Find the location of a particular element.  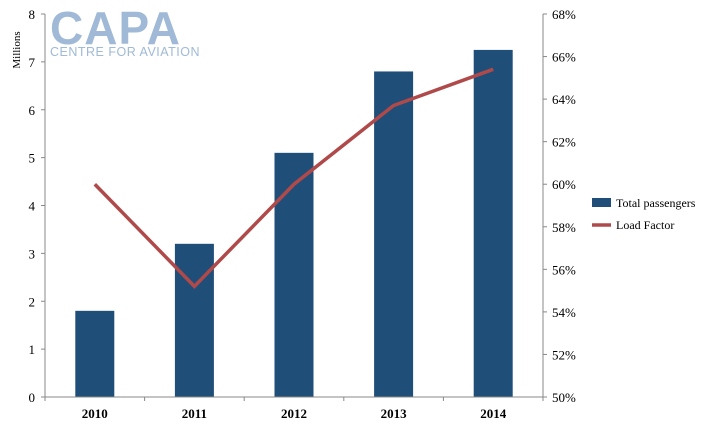

left-tick-label: 1 is located at coordinates (32, 349).